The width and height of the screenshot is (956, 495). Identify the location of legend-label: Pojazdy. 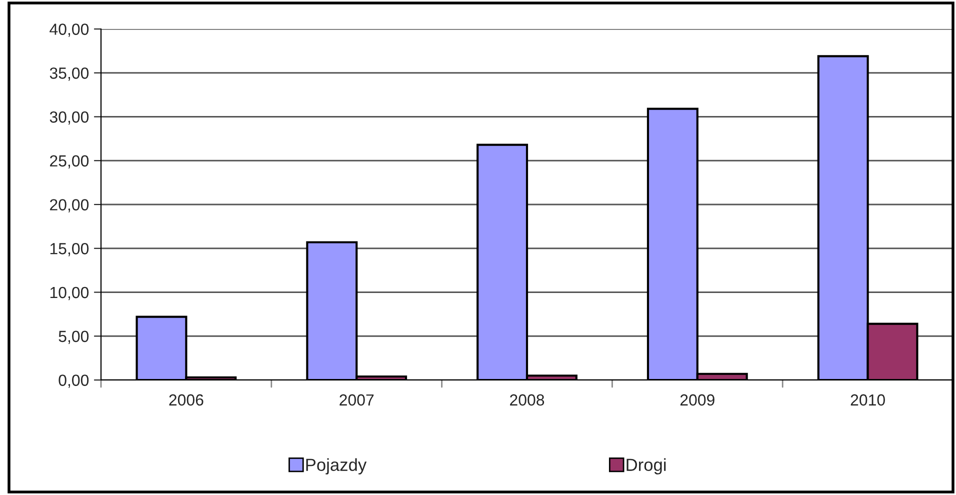
(336, 466).